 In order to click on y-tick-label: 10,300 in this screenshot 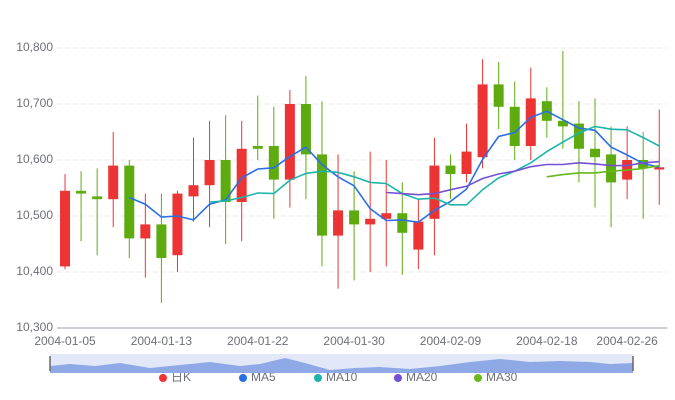, I will do `click(34, 327)`.